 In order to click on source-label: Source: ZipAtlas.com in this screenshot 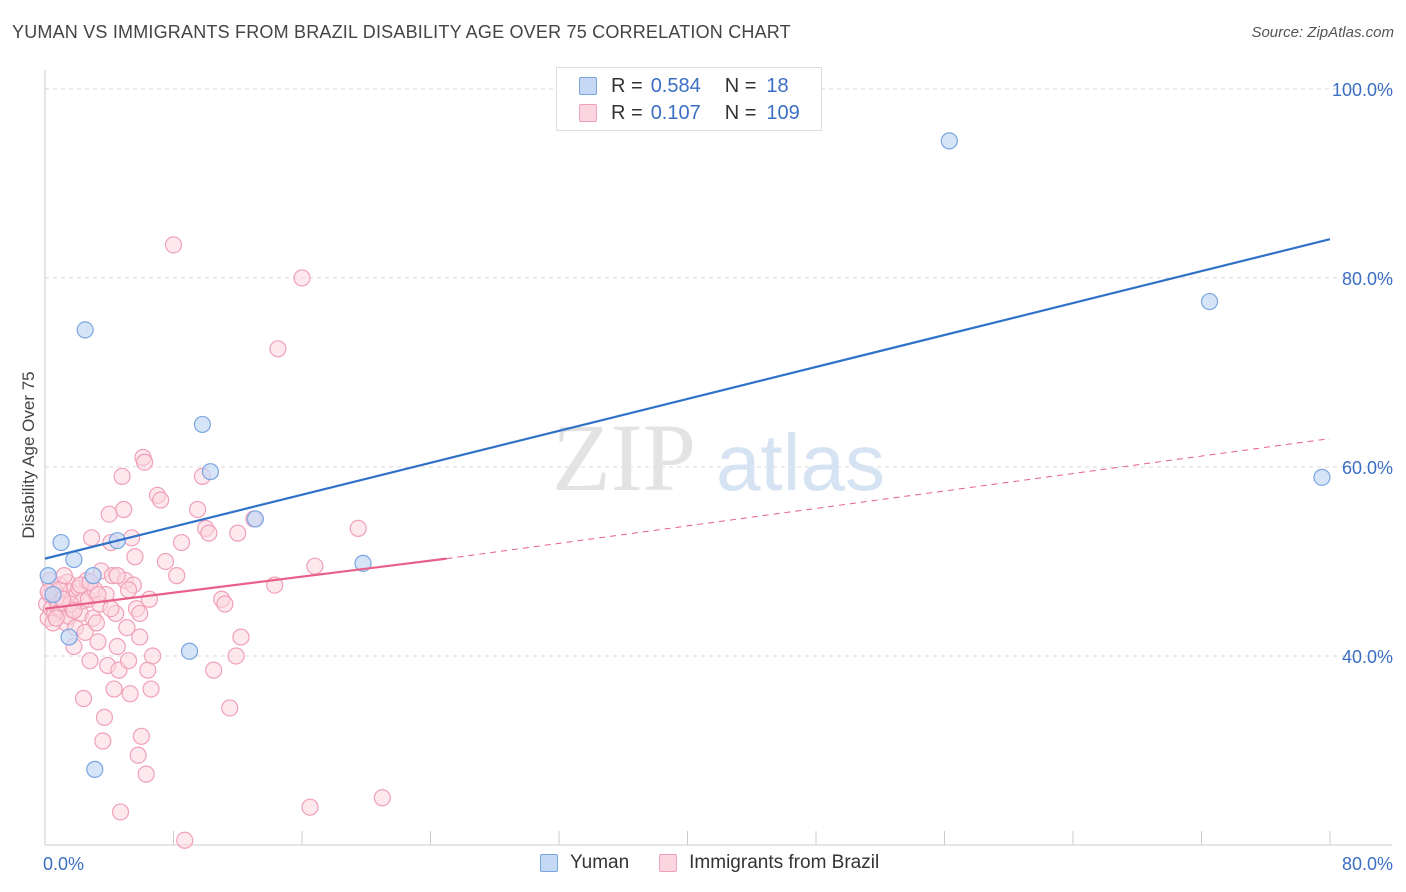, I will do `click(1322, 32)`.